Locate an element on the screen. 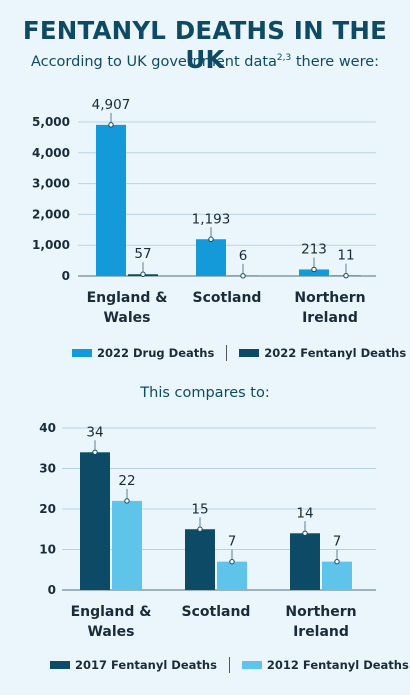 This screenshot has height=695, width=410. subtitle-tail: there were: is located at coordinates (335, 61).